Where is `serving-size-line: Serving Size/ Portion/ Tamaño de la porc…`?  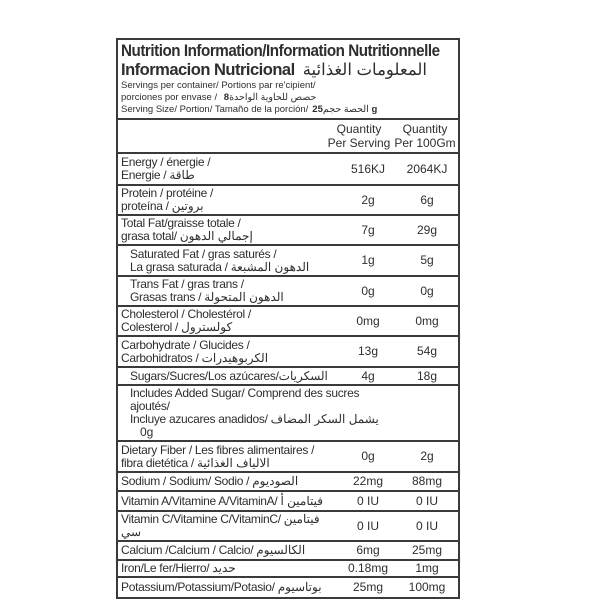 serving-size-line: Serving Size/ Portion/ Tamaño de la porc… is located at coordinates (287, 110).